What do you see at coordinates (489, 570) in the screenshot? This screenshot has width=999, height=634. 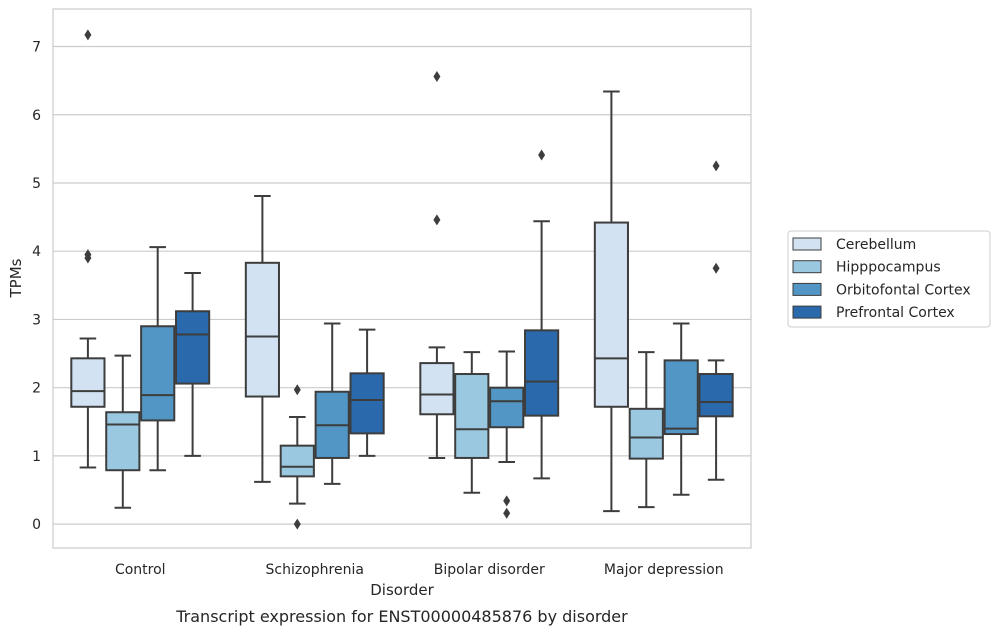 I see `x-tick-label: Bipolar disorder` at bounding box center [489, 570].